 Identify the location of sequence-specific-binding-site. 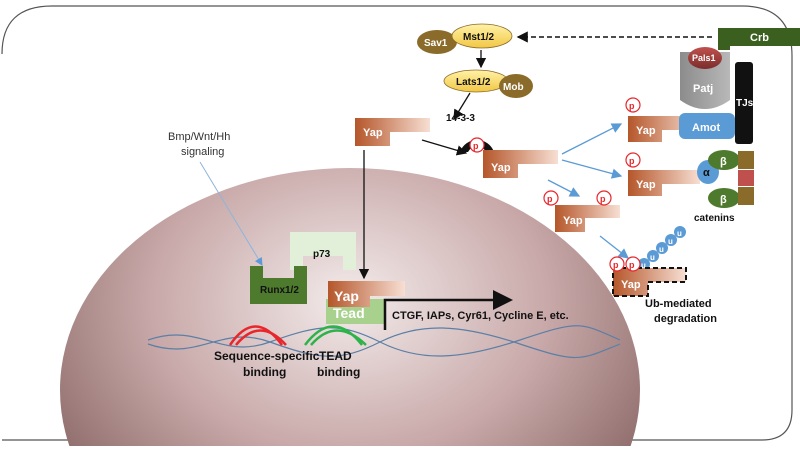
(257, 335).